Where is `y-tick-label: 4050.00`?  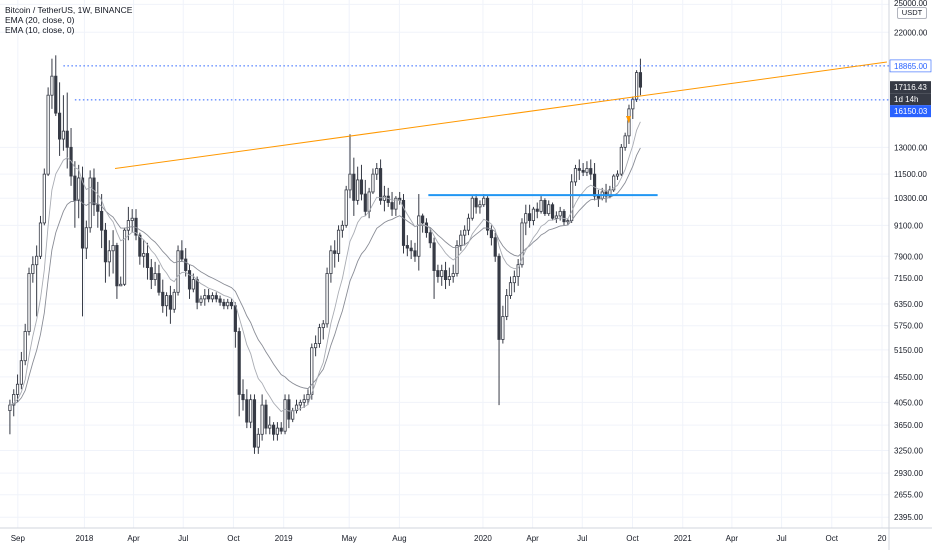
y-tick-label: 4050.00 is located at coordinates (908, 402).